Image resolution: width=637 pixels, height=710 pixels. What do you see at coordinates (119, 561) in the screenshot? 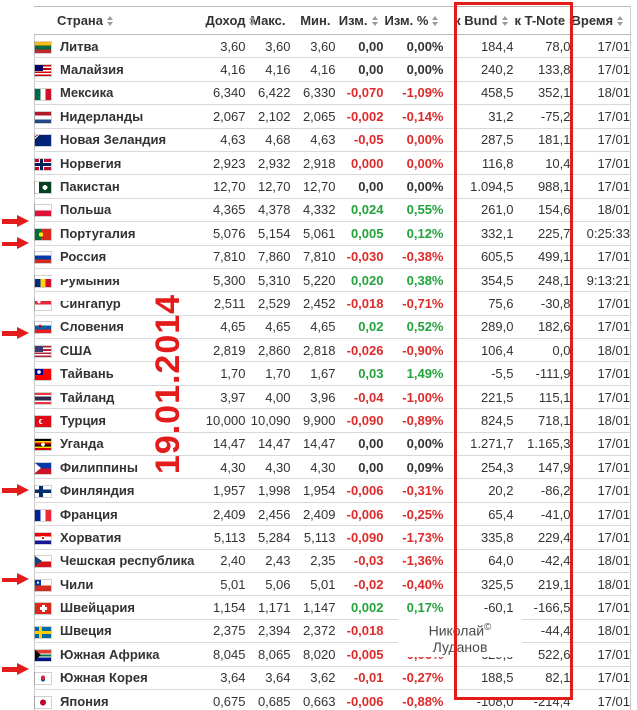
I see `country-cell: Чешская республика` at bounding box center [119, 561].